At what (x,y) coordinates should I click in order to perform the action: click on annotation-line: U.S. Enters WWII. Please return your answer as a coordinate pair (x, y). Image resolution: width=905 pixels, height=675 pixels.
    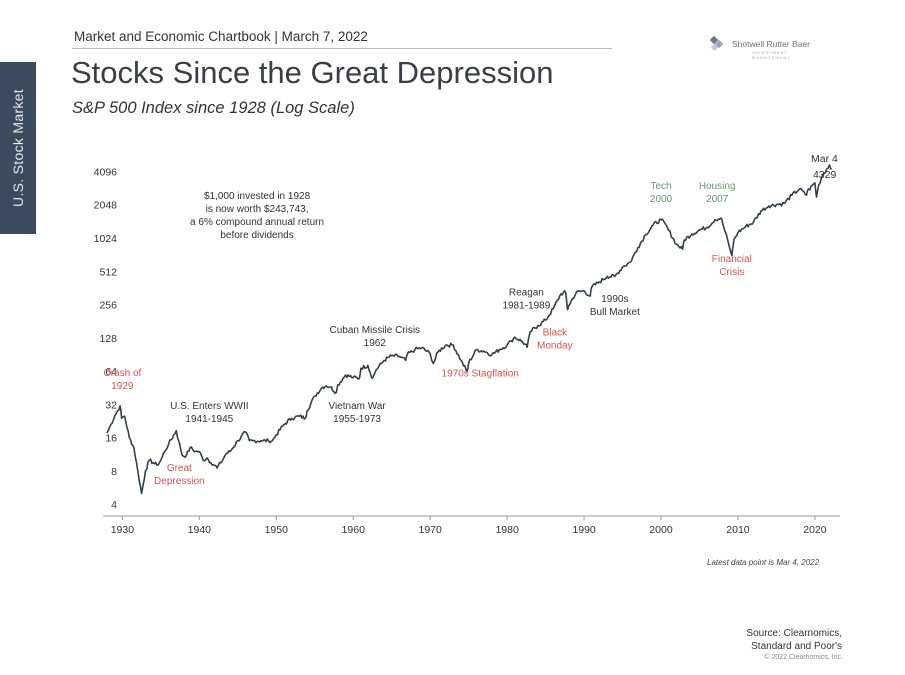
    Looking at the image, I should click on (209, 406).